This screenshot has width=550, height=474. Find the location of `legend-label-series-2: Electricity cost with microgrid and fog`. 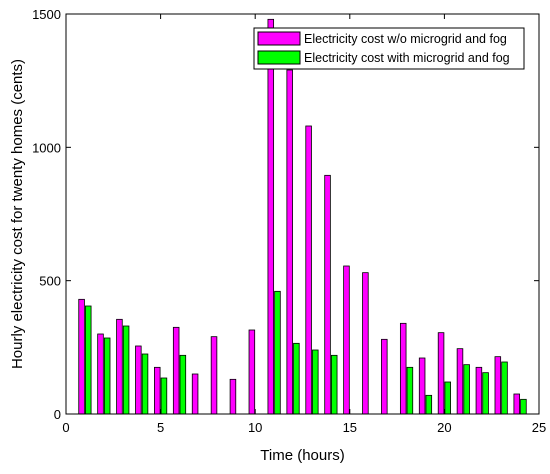

legend-label-series-2: Electricity cost with microgrid and fog is located at coordinates (407, 58).